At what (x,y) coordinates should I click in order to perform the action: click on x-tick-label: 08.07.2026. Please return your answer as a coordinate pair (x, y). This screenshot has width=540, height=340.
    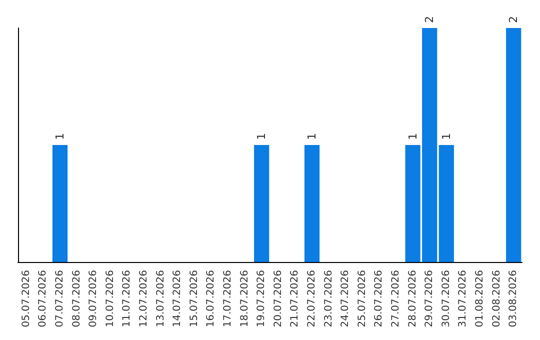
    Looking at the image, I should click on (76, 299).